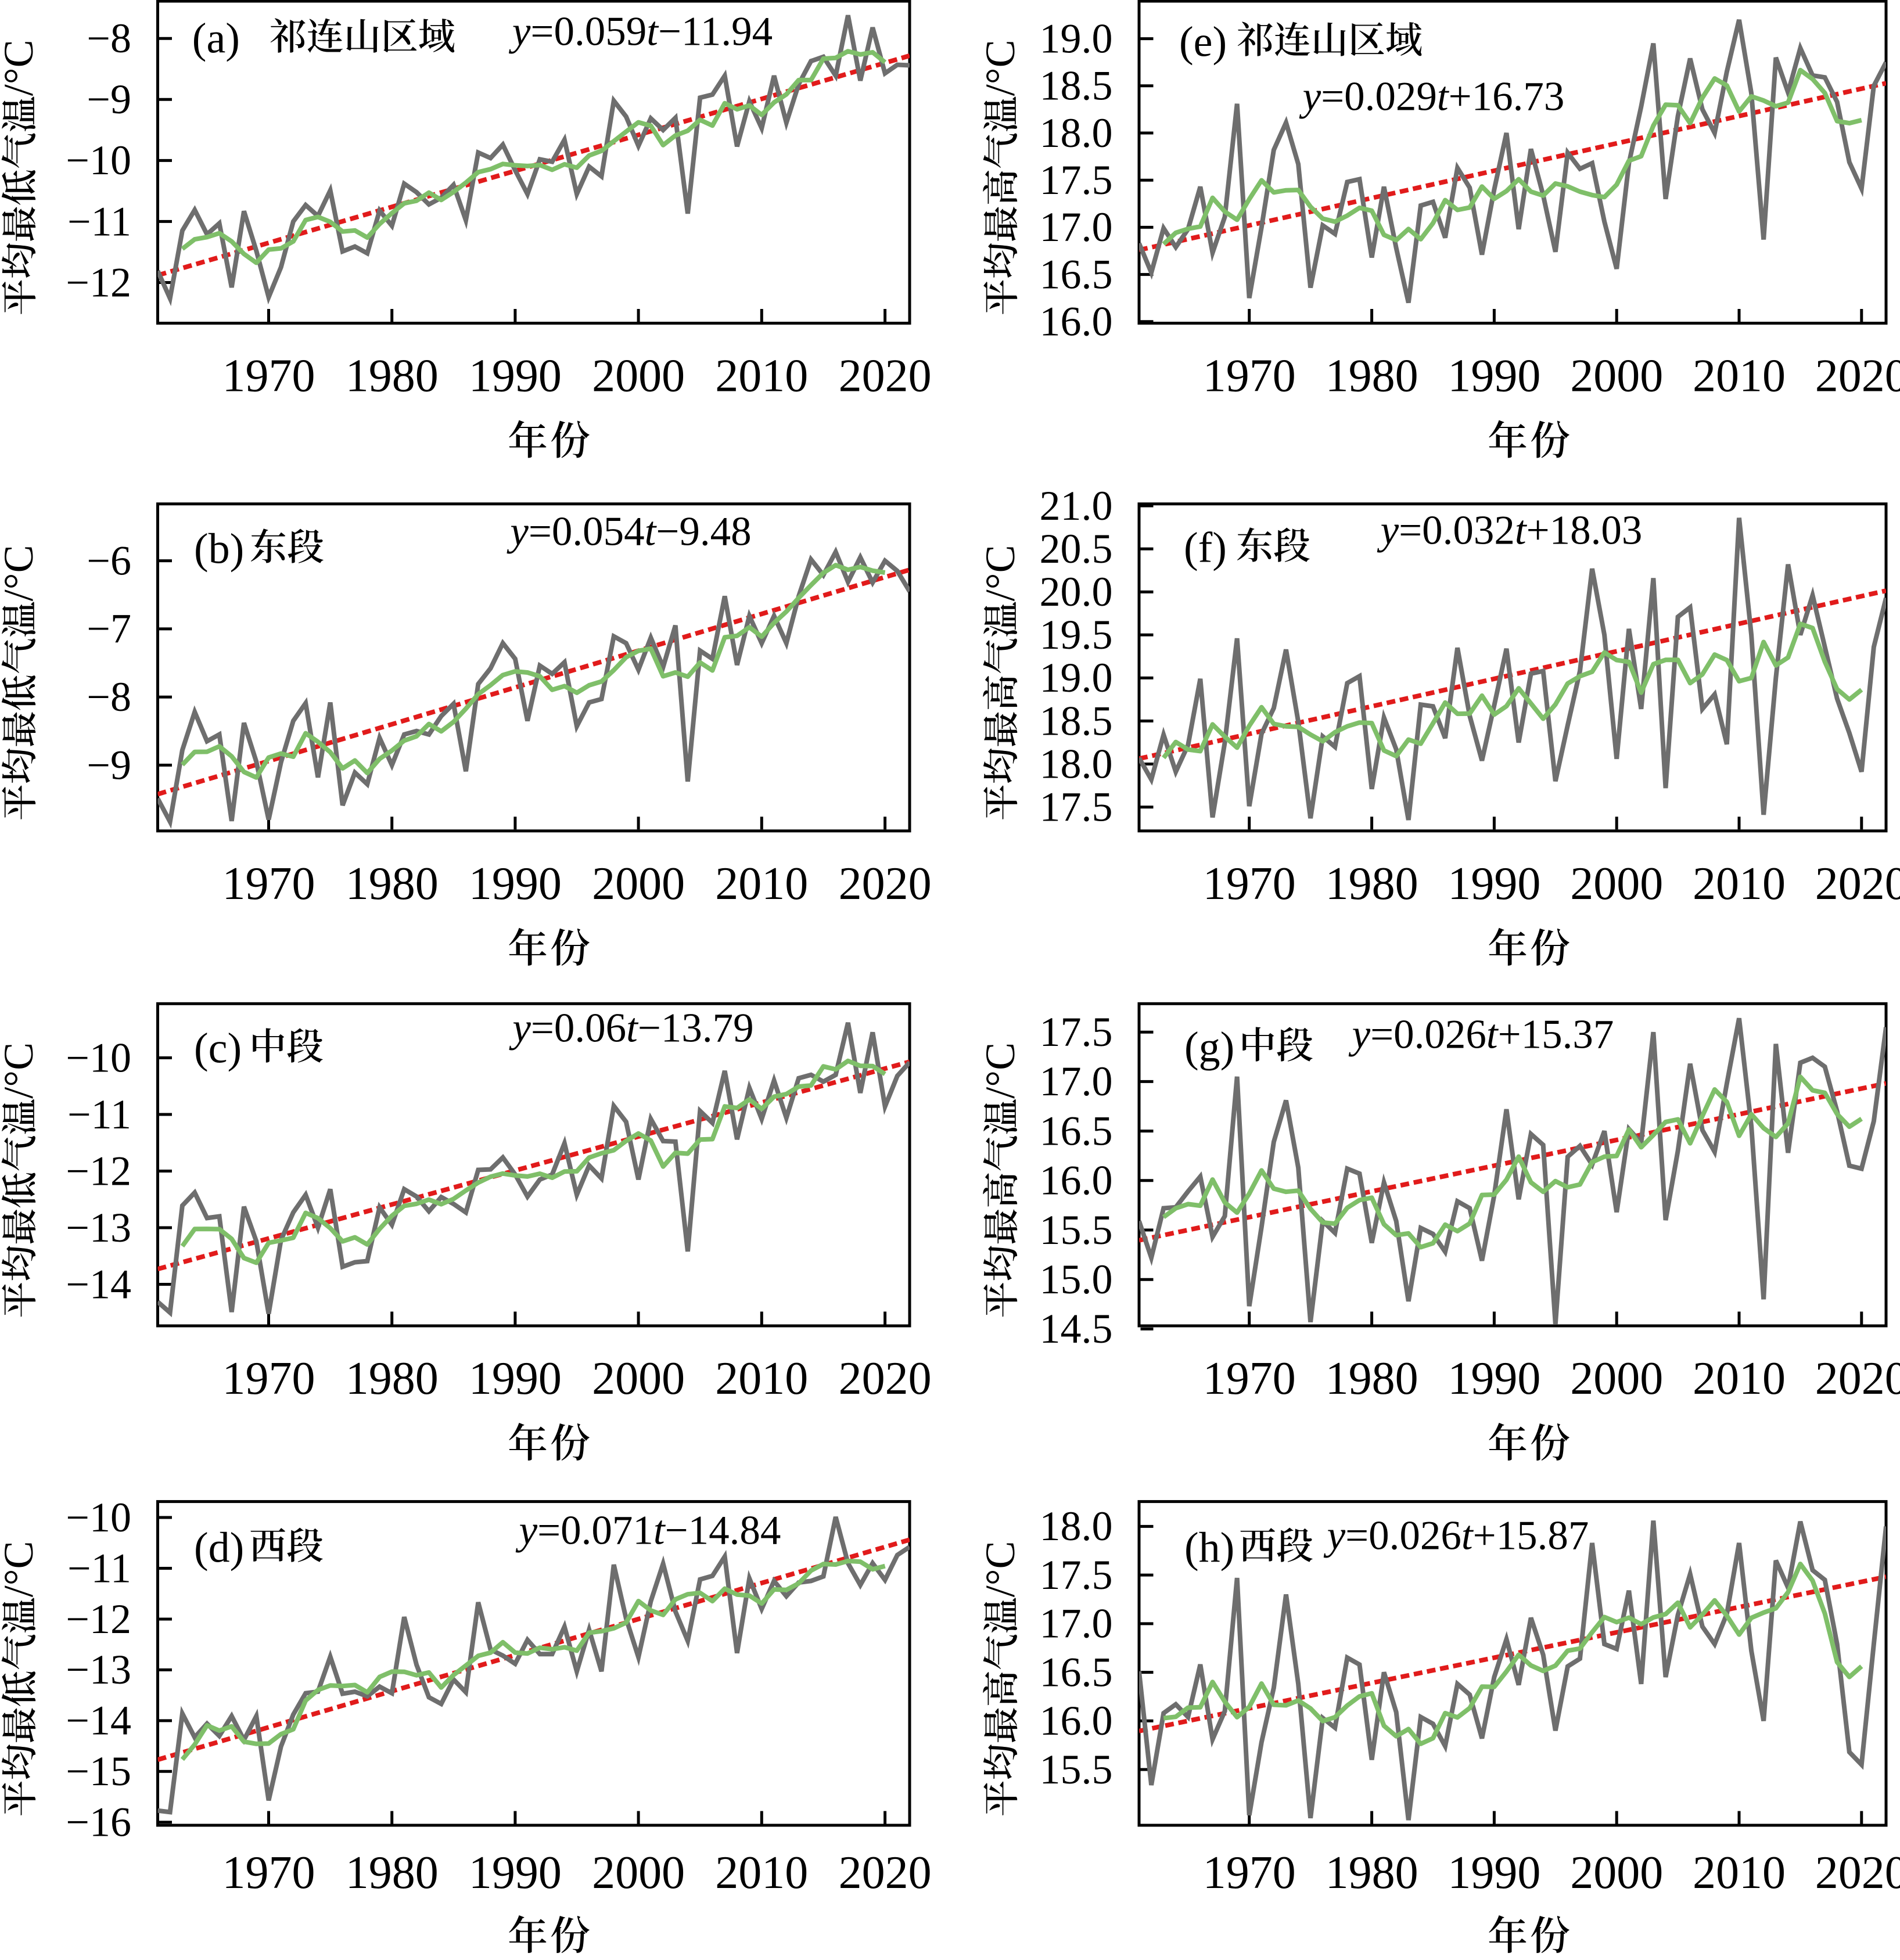 The width and height of the screenshot is (1900, 1960). What do you see at coordinates (1077, 1279) in the screenshot?
I see `svg-text: 15.0` at bounding box center [1077, 1279].